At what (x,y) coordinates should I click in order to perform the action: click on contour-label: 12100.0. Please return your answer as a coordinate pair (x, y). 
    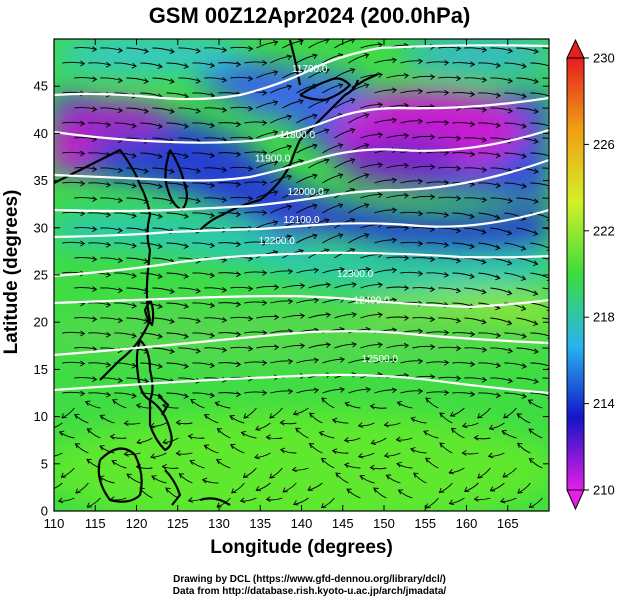
    Looking at the image, I should click on (301, 220).